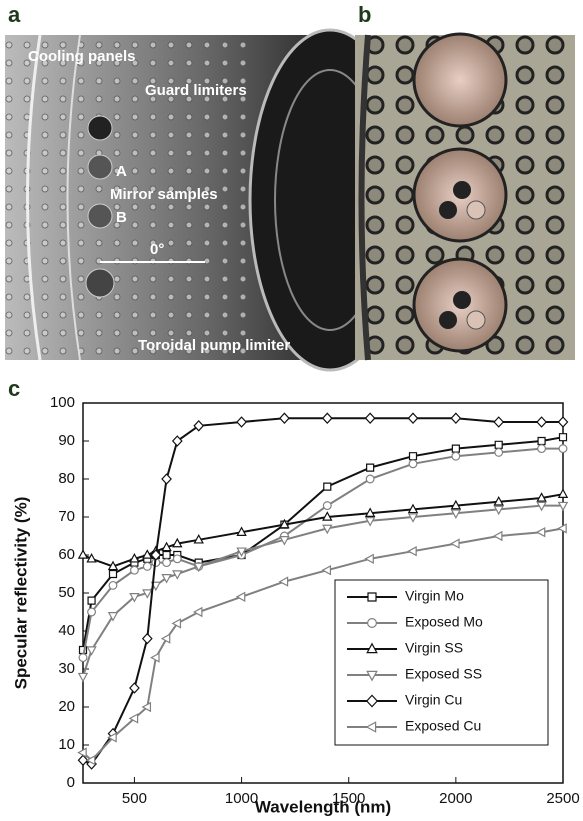 Image resolution: width=583 pixels, height=821 pixels. I want to click on x-tick-label: 1500, so click(348, 798).